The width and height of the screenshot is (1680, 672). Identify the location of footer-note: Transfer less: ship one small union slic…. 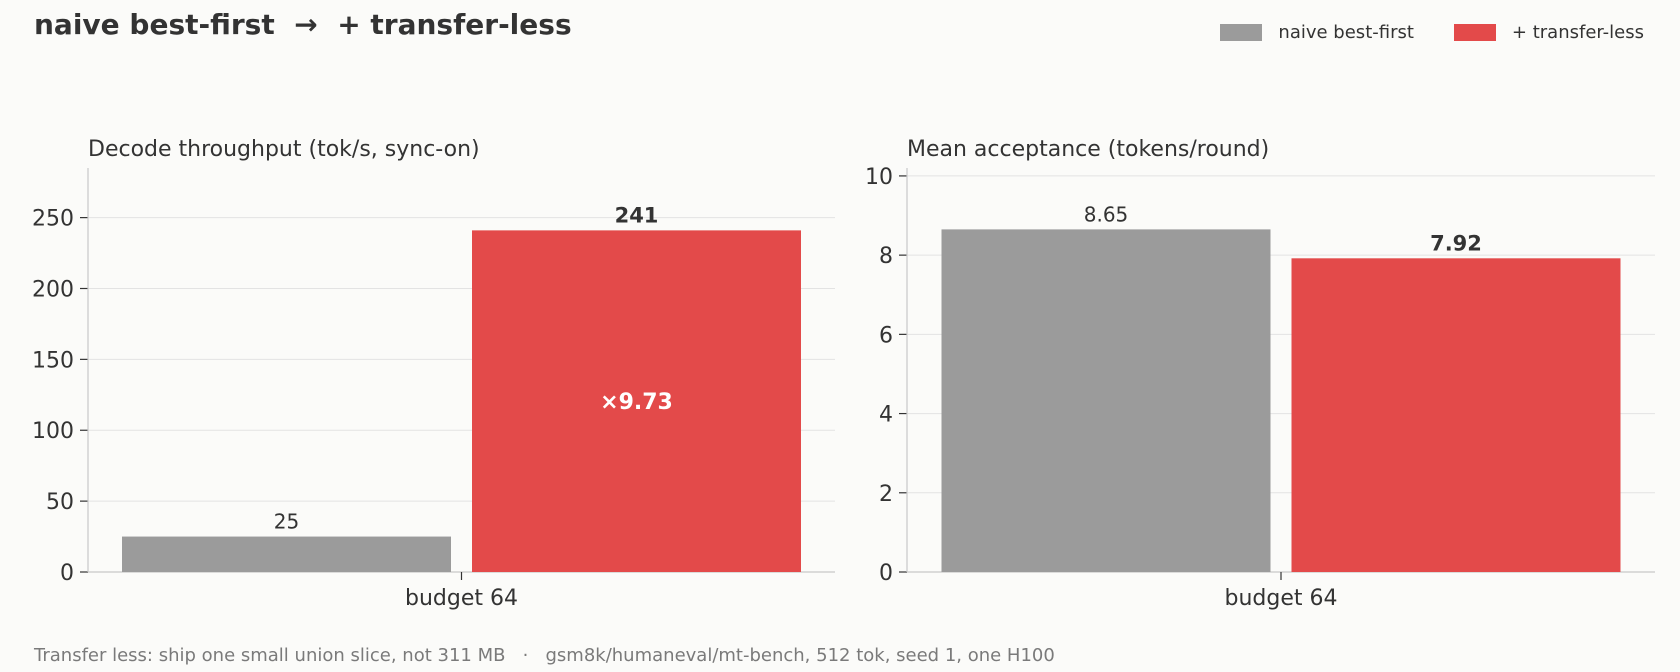
(544, 655).